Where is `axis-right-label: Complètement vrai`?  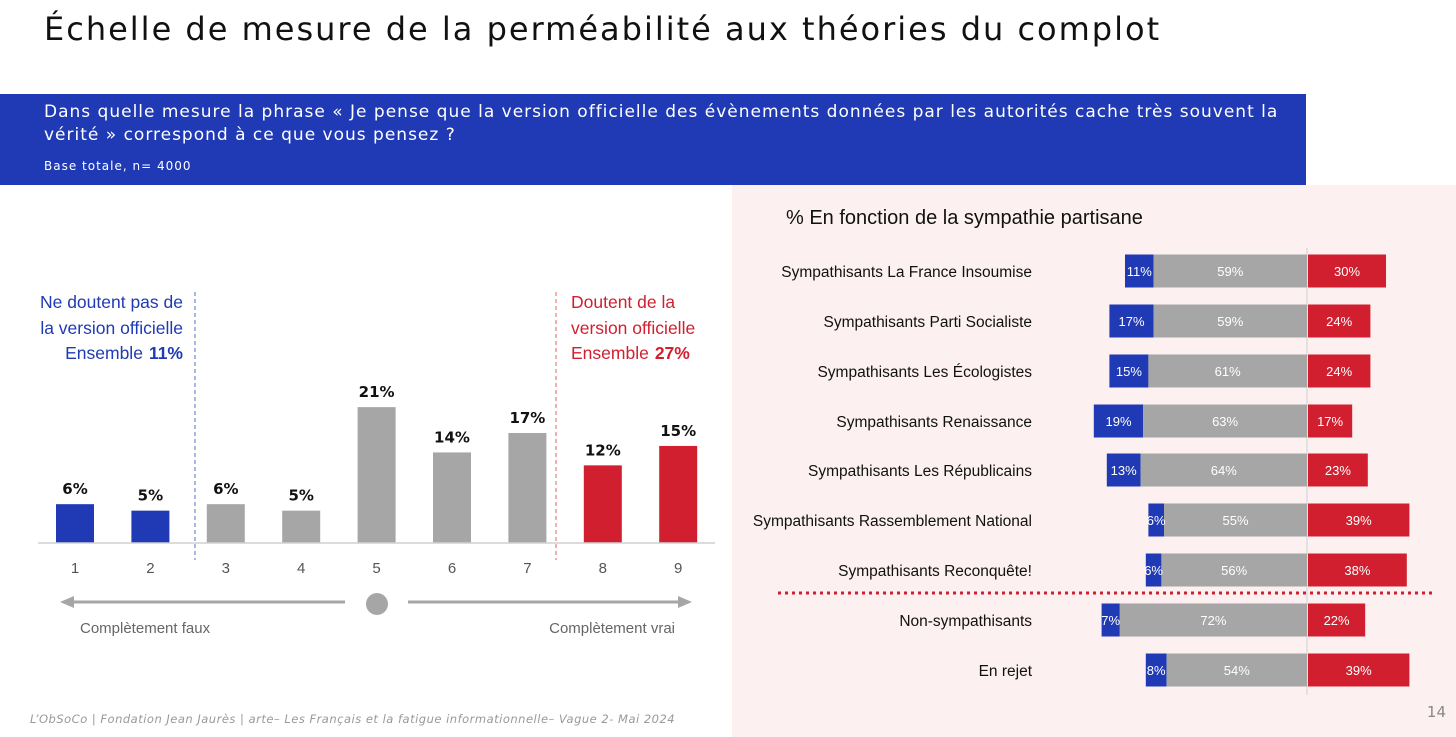 axis-right-label: Complètement vrai is located at coordinates (612, 628).